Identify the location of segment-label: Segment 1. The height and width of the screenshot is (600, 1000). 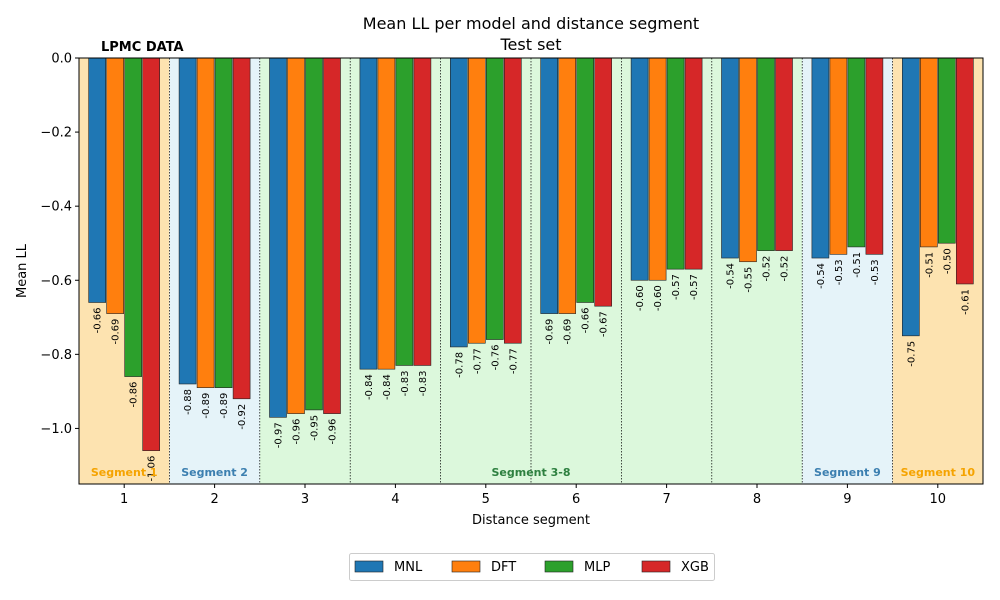
(124, 472).